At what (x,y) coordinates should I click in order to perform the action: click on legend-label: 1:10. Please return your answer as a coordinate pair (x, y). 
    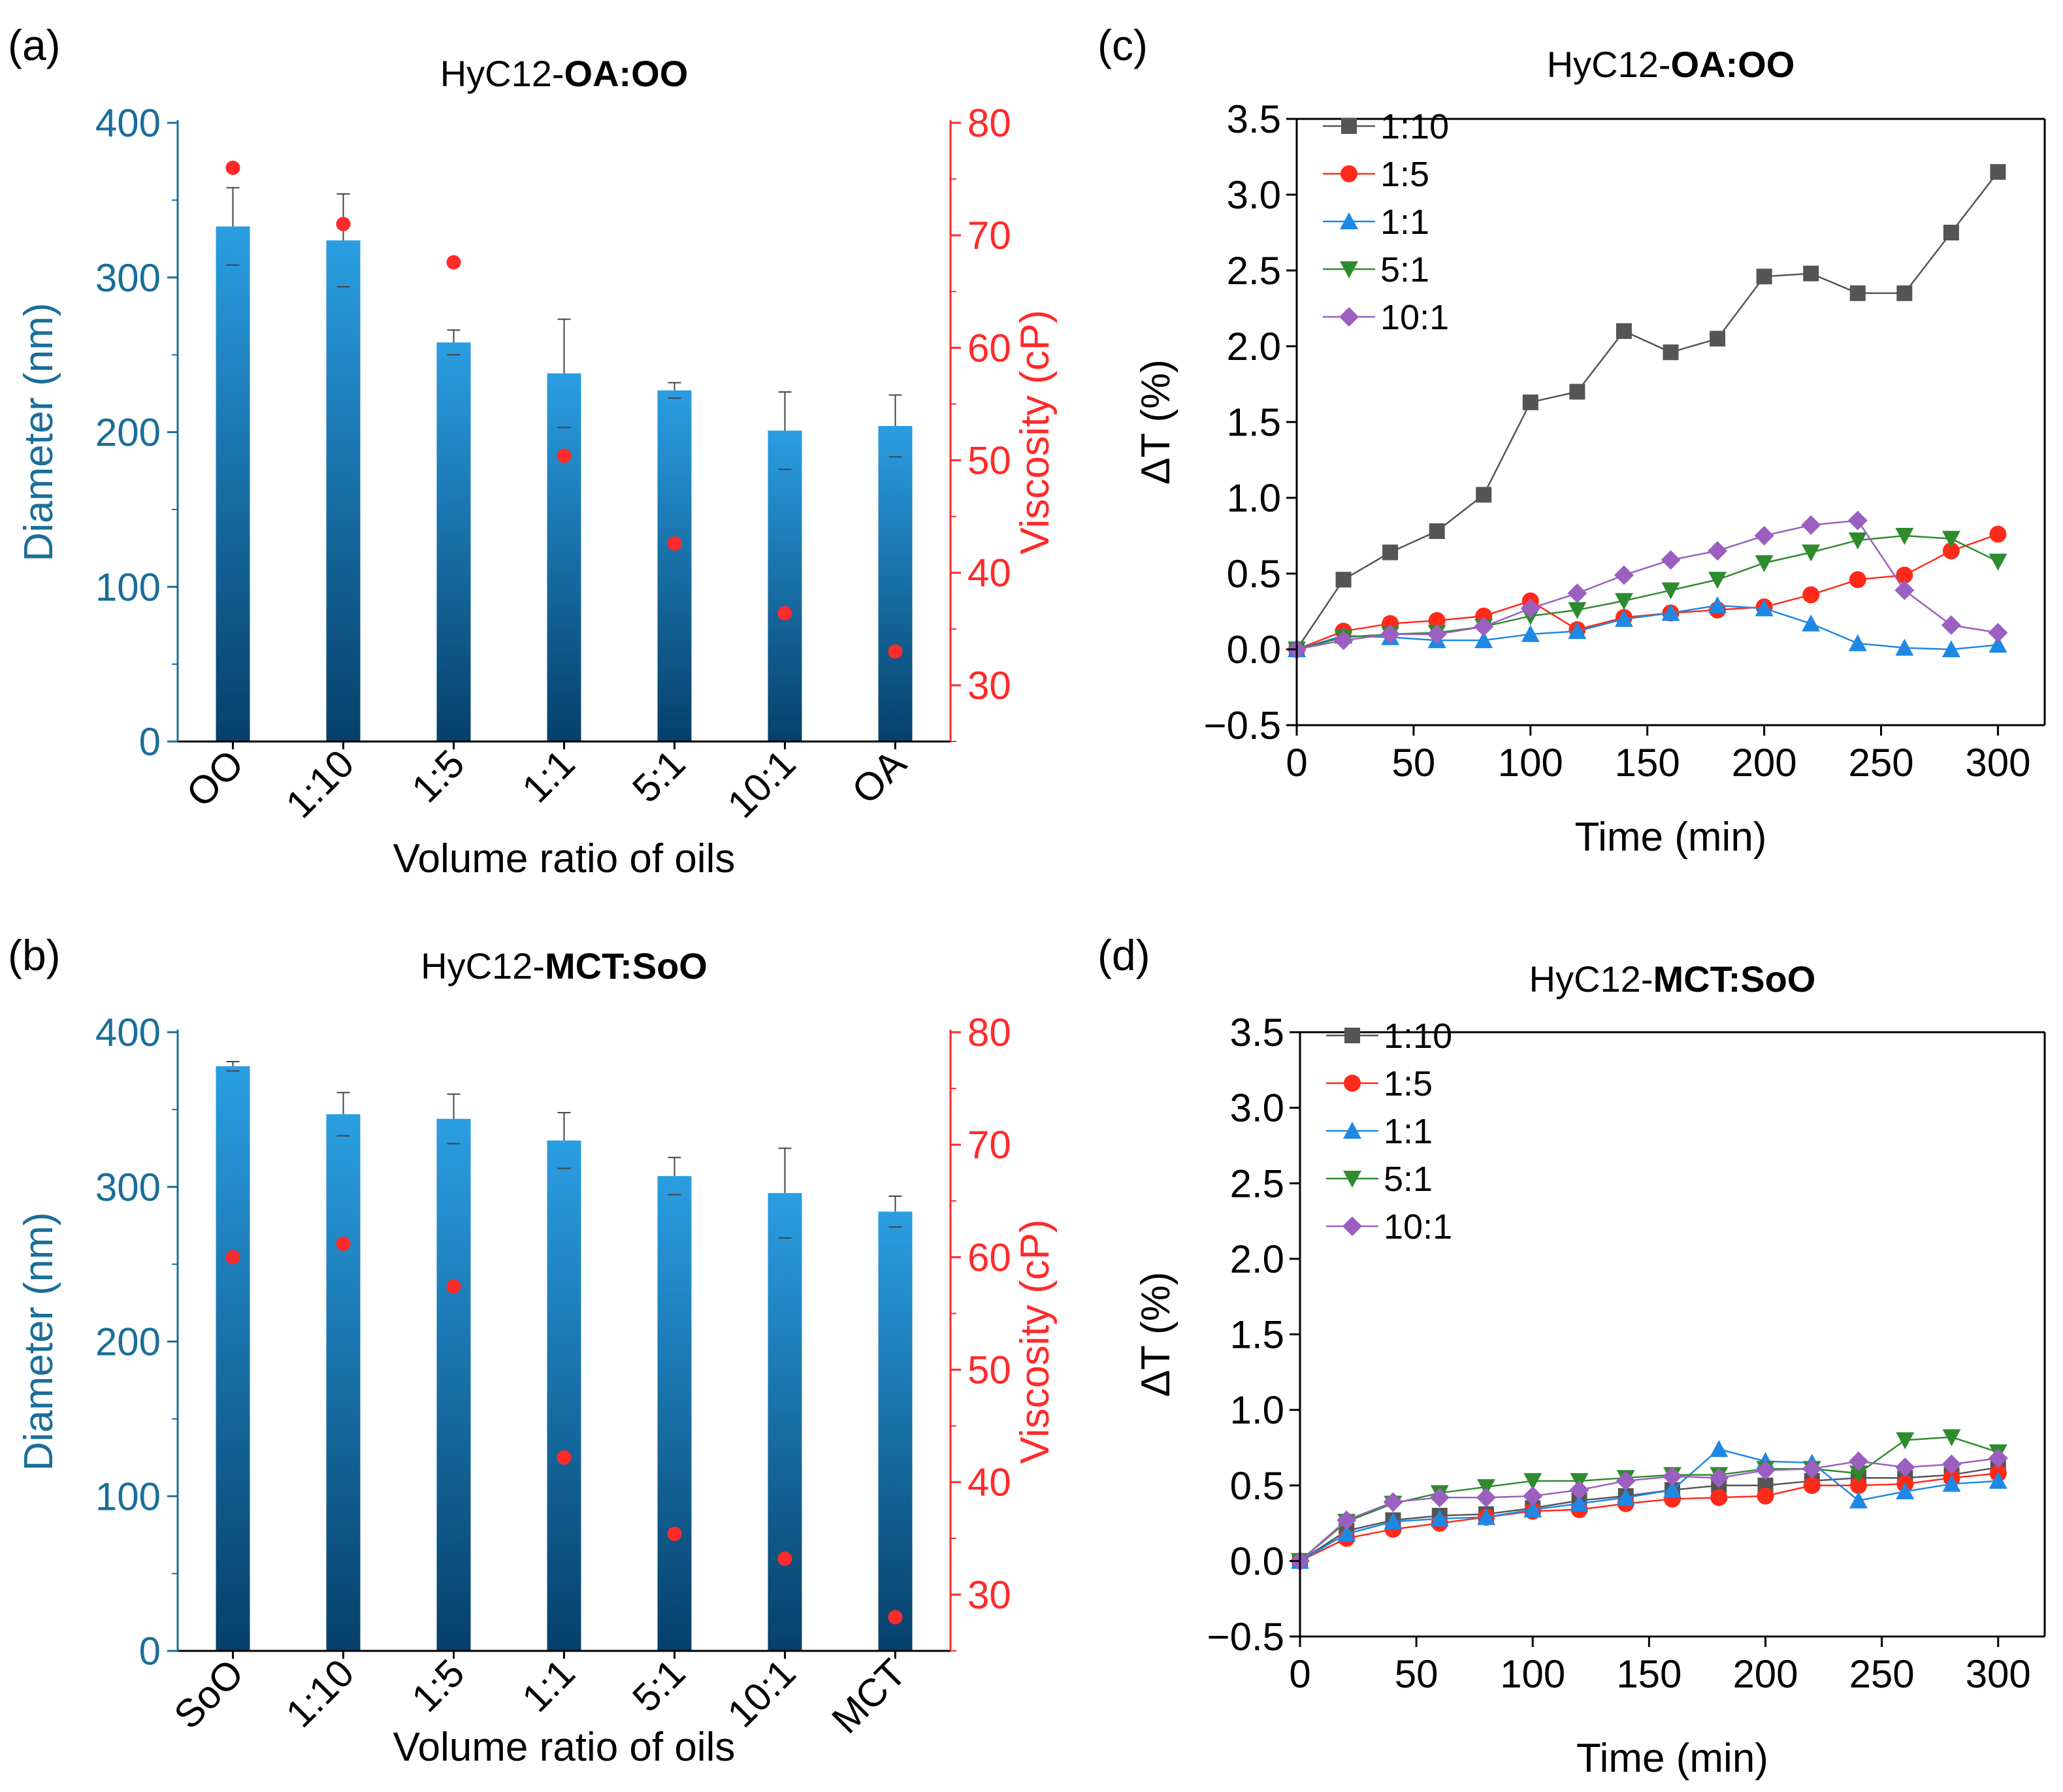
    Looking at the image, I should click on (1414, 126).